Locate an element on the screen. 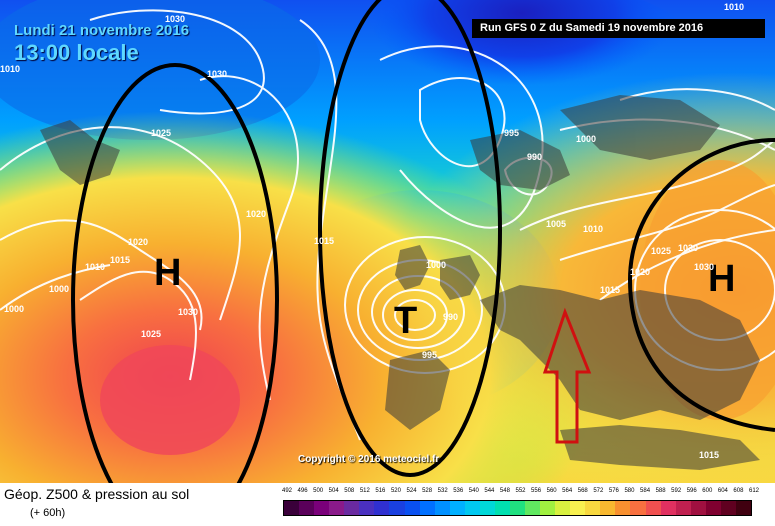 Image resolution: width=775 pixels, height=526 pixels. top-right-isobar-value: 1010 is located at coordinates (734, 7).